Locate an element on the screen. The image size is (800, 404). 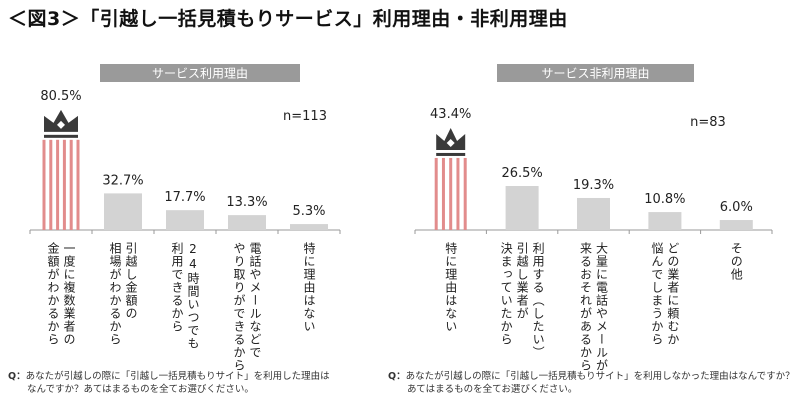
right-chart-header is located at coordinates (595, 73).